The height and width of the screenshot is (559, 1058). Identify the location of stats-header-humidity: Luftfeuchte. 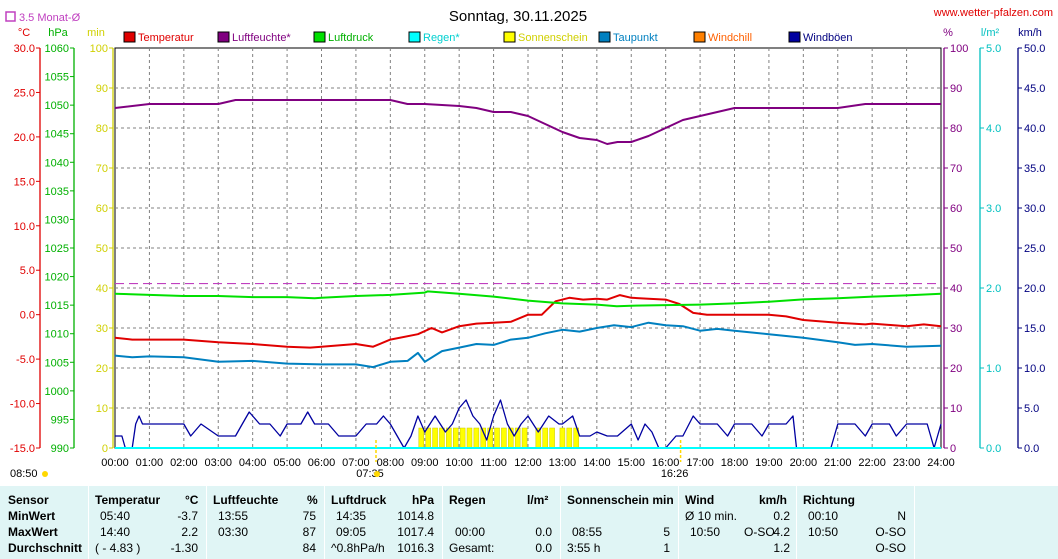
(246, 500).